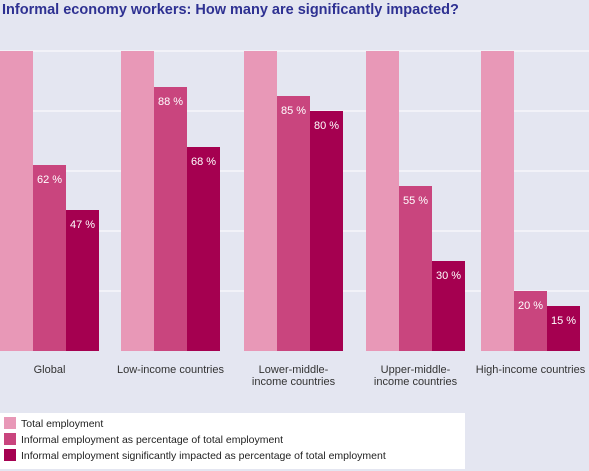 The width and height of the screenshot is (589, 471). Describe the element at coordinates (62, 424) in the screenshot. I see `legend-label-total: Total employment` at that location.